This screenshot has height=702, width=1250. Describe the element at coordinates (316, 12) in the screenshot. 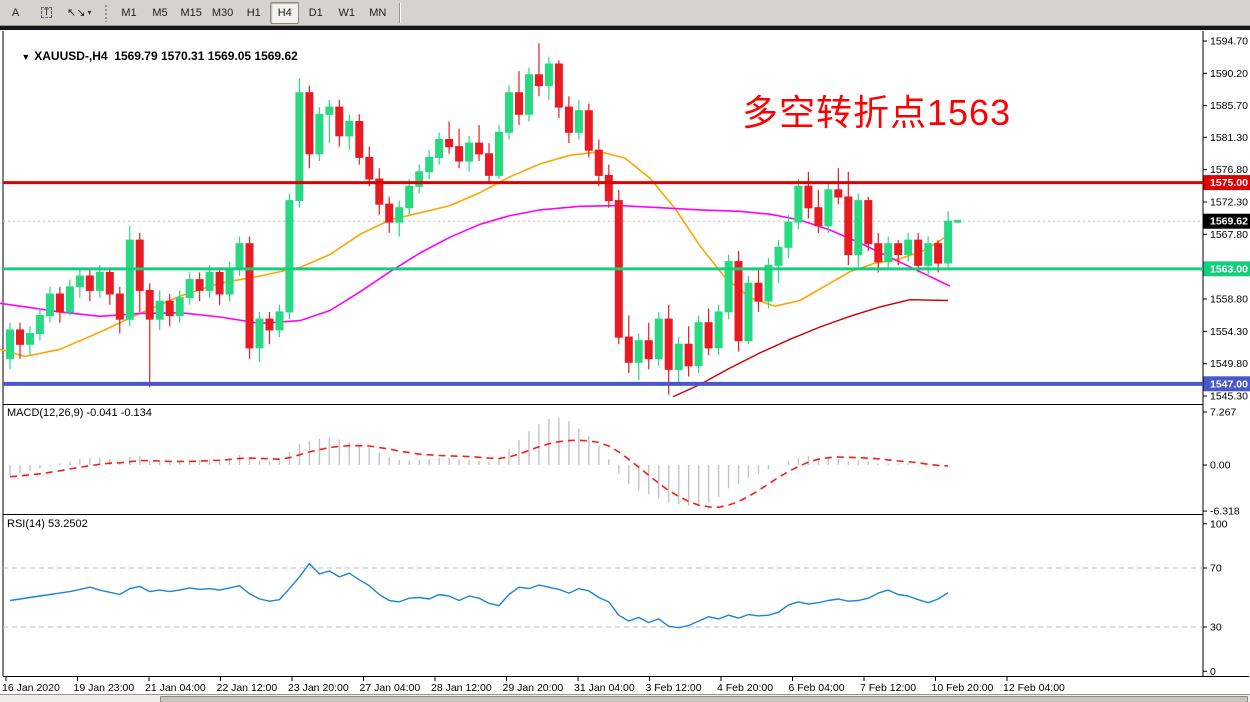

I see `timeframe-button-d1: D1` at that location.